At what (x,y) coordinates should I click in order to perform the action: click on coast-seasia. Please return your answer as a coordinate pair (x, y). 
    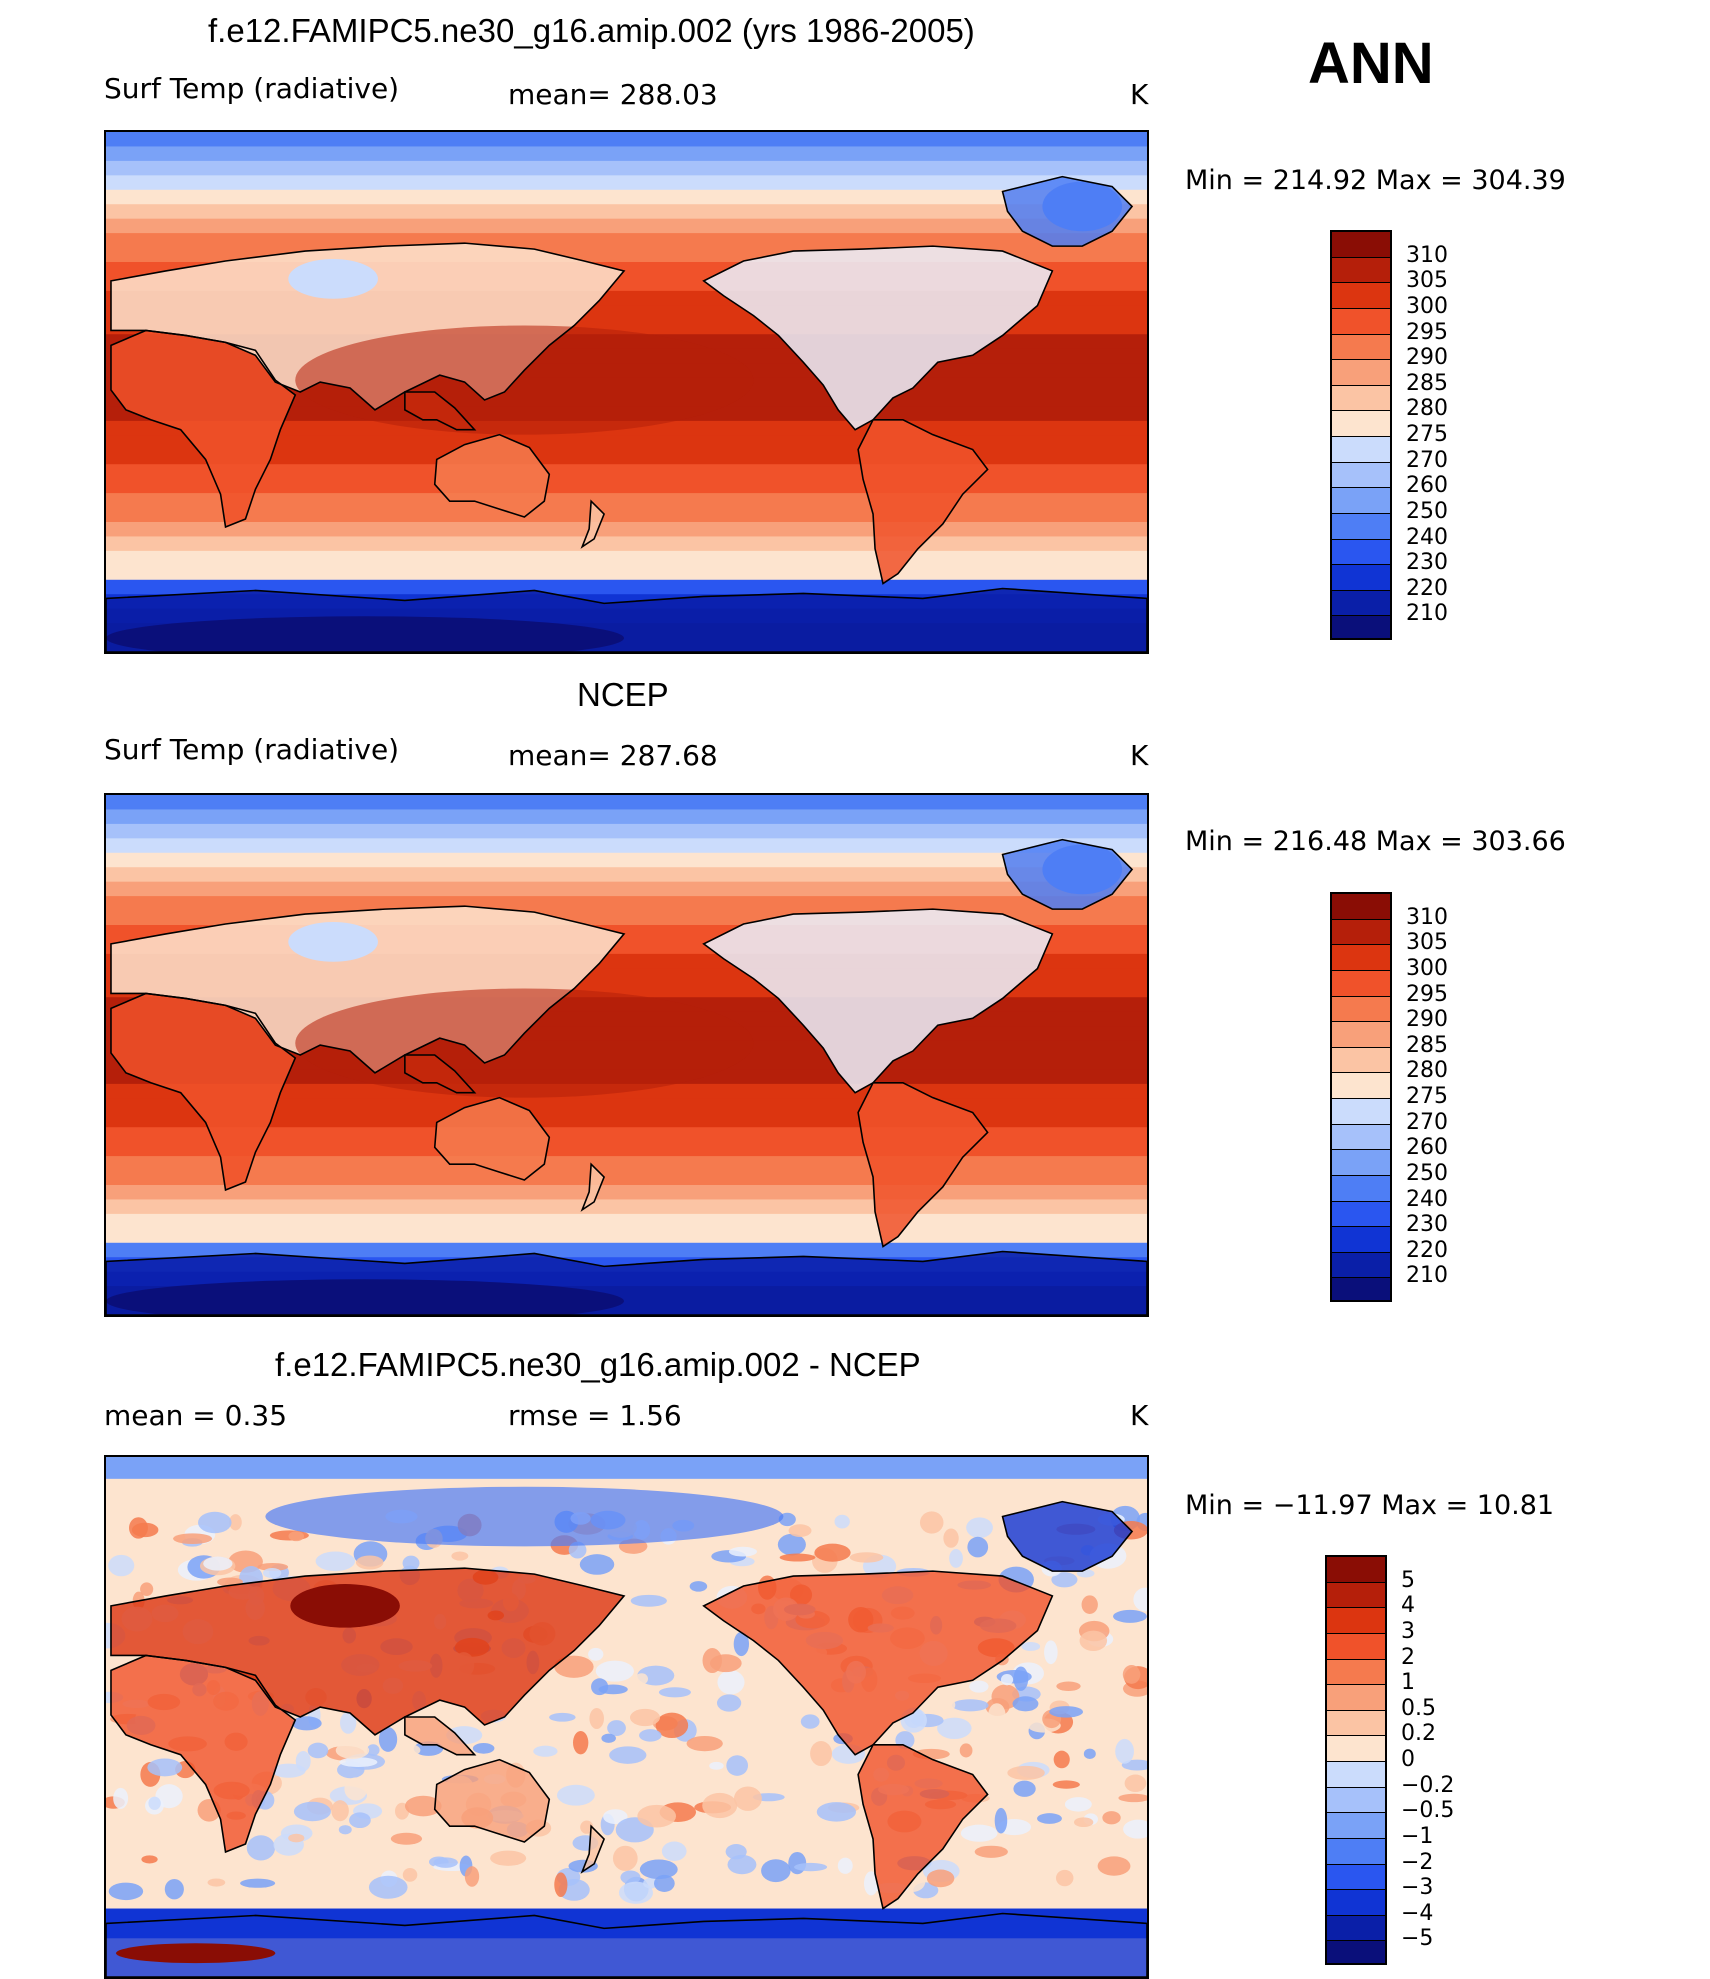
    Looking at the image, I should click on (440, 411).